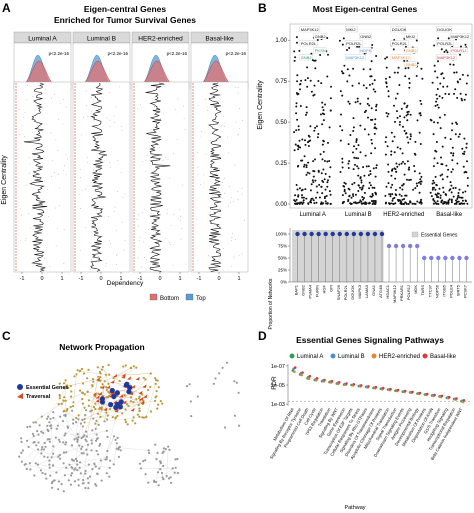 The width and height of the screenshot is (474, 513). Describe the element at coordinates (179, 279) in the screenshot. I see `x-tick-label: 1` at that location.